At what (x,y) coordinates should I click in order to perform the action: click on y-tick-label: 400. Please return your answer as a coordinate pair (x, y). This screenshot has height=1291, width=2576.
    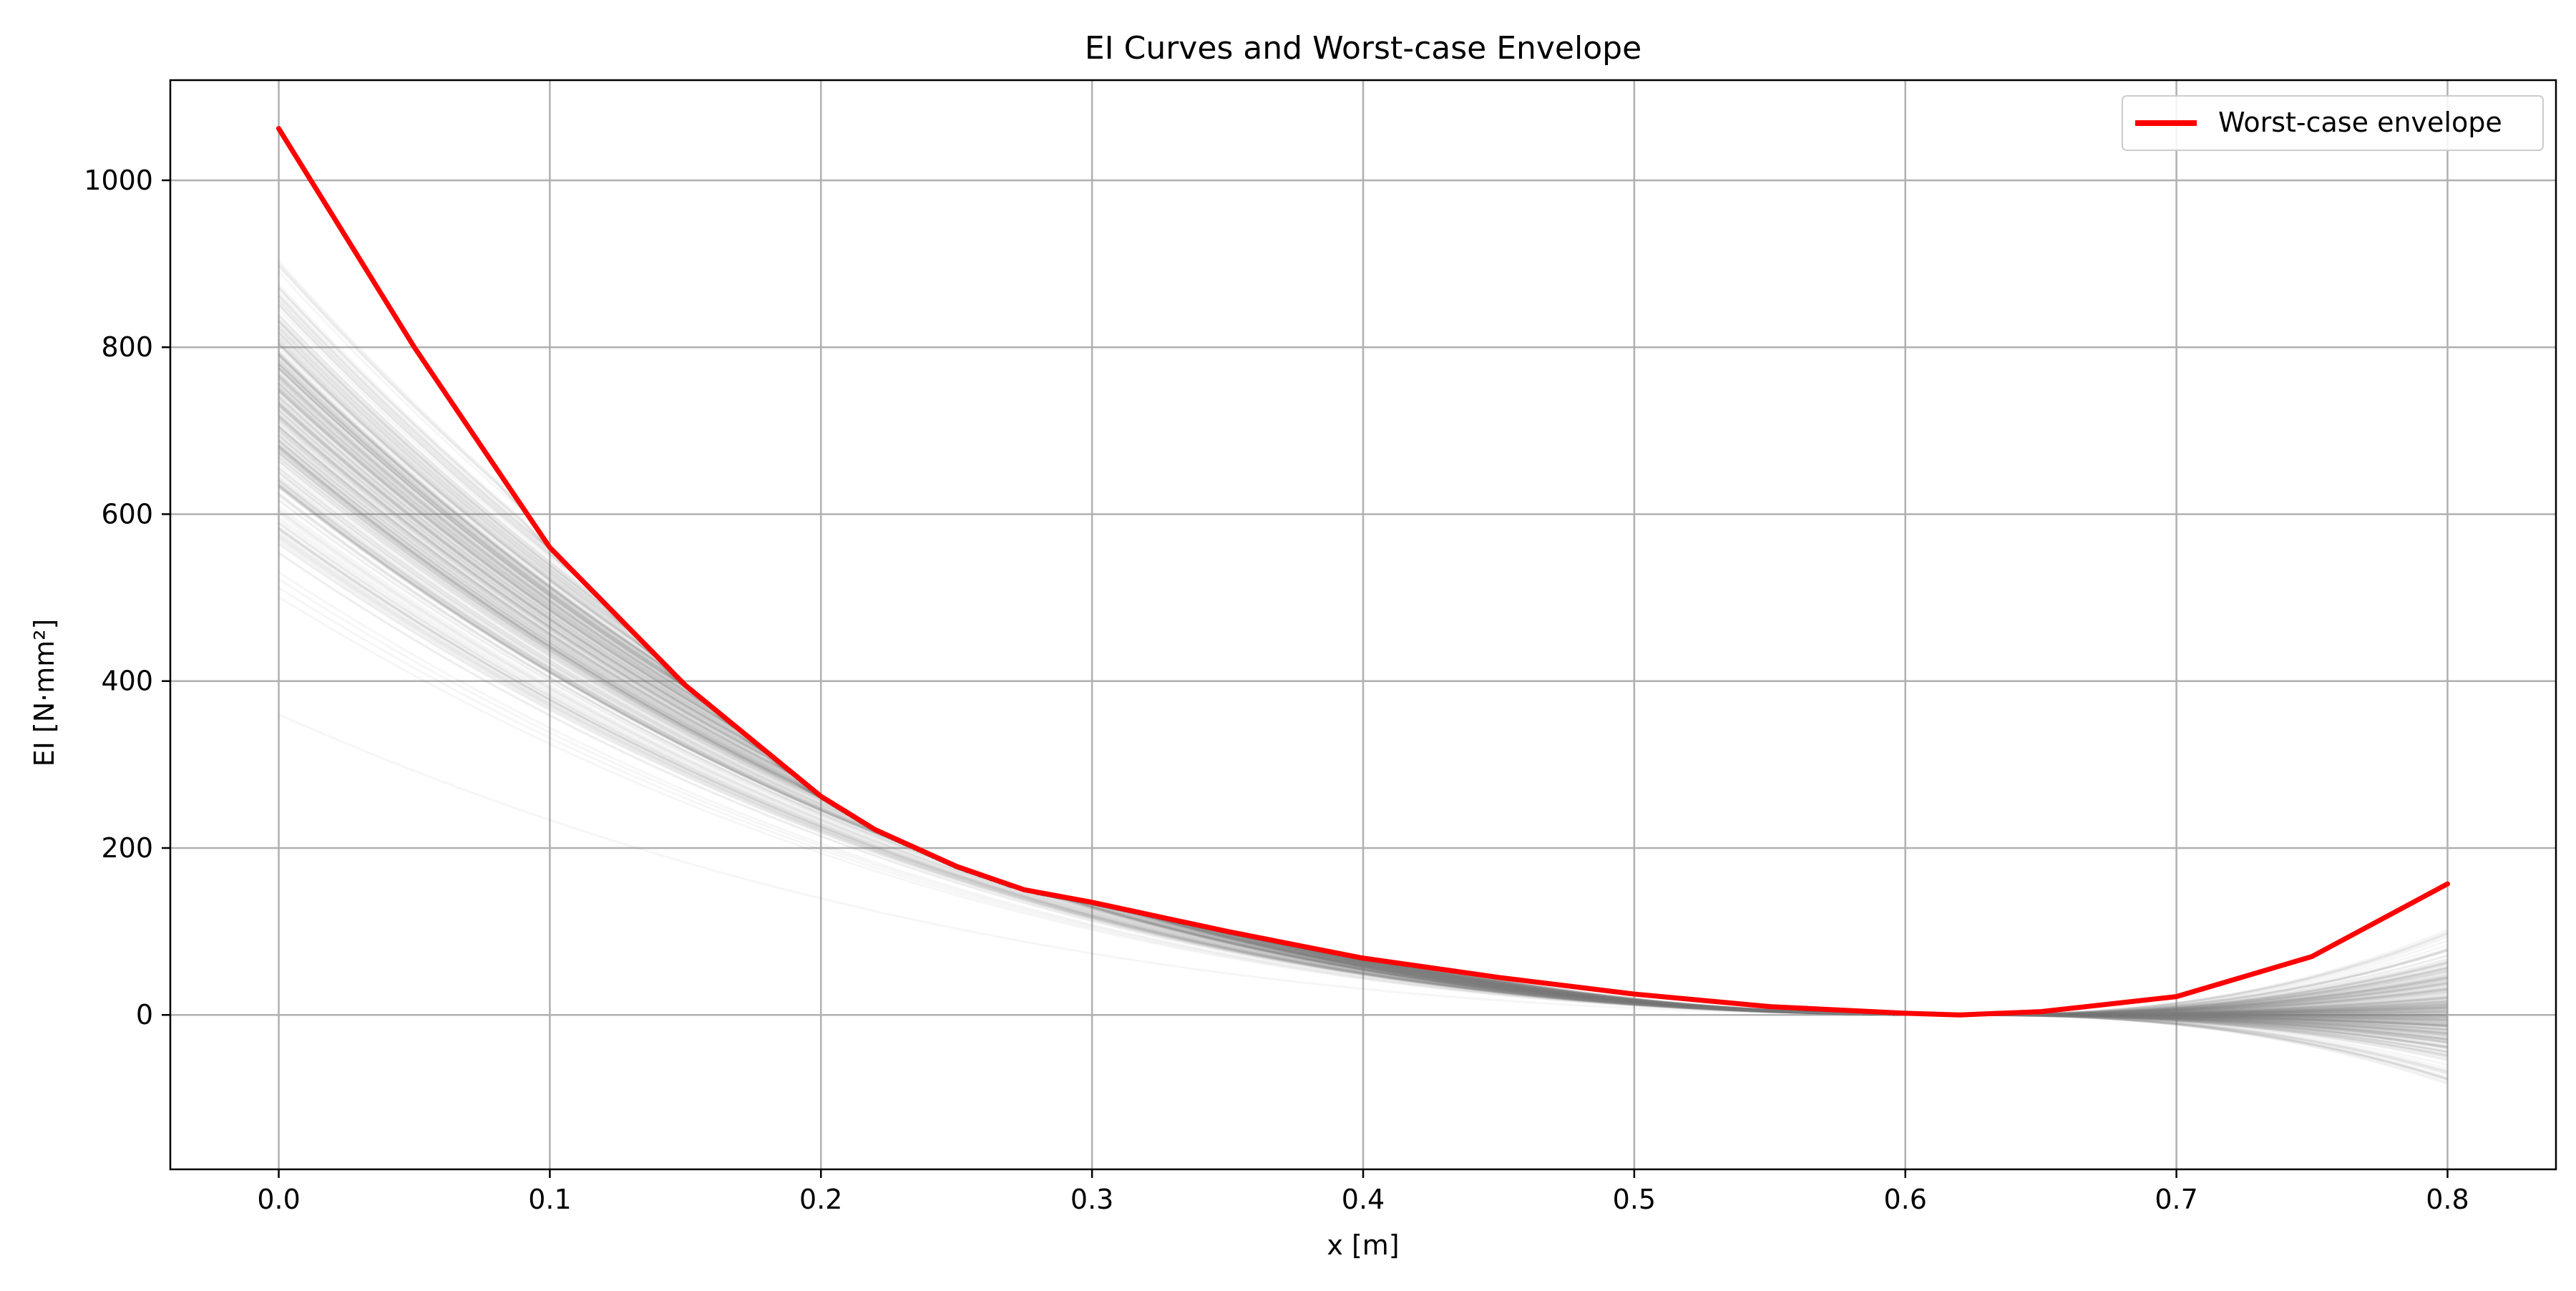
    Looking at the image, I should click on (127, 681).